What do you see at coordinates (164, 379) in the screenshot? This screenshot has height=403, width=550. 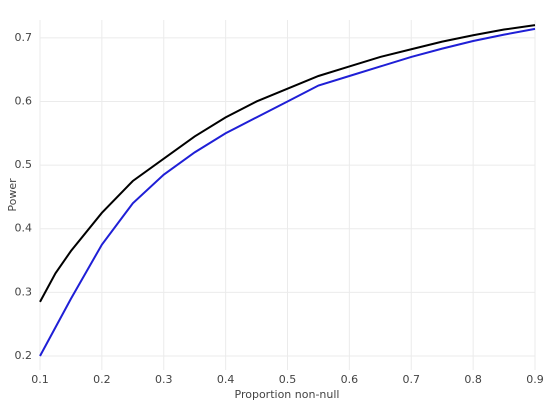 I see `x-tick-label: 0.3` at bounding box center [164, 379].